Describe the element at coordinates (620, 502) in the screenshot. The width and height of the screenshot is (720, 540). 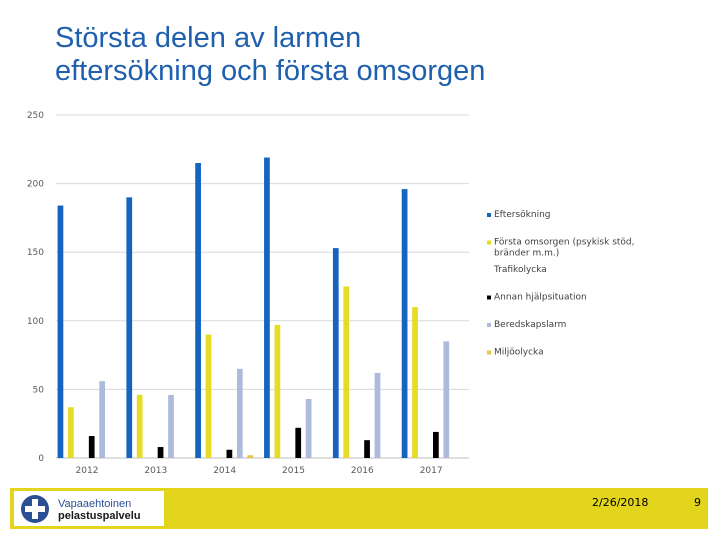
I see `footer-date: 2/26/2018` at that location.